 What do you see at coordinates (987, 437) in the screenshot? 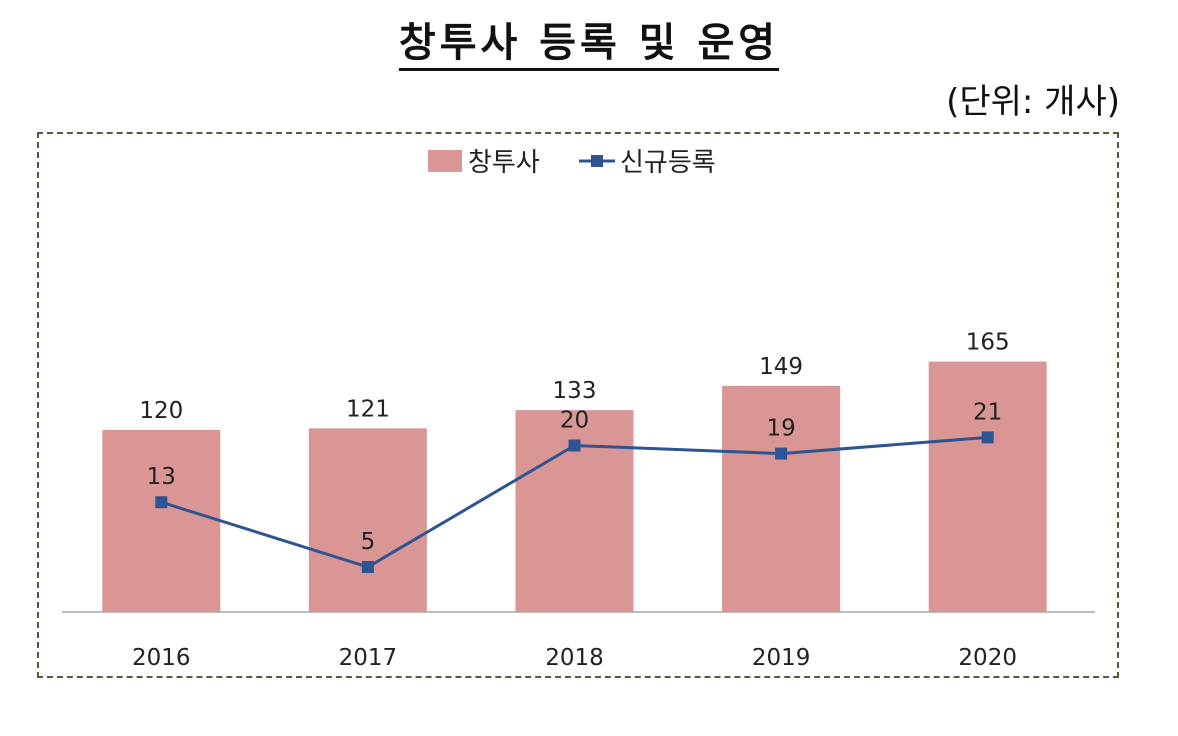
I see `line-point-2020` at bounding box center [987, 437].